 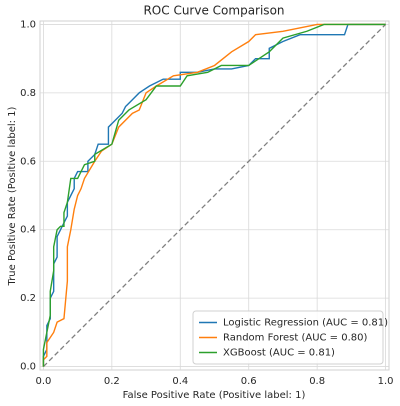 I want to click on legend-box, so click(x=288, y=337).